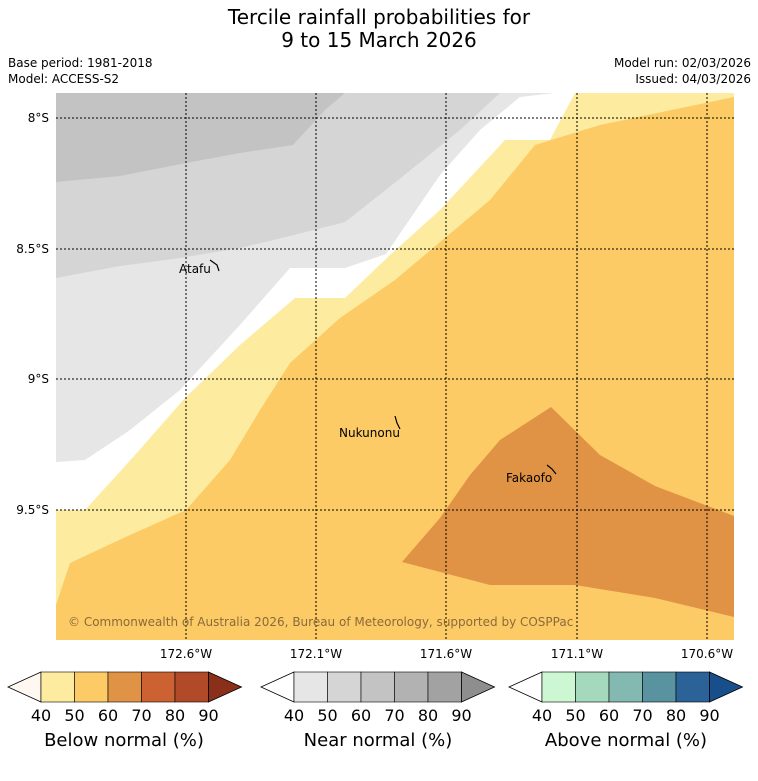 This screenshot has height=781, width=758. I want to click on colorbar-below-tick: 70, so click(141, 715).